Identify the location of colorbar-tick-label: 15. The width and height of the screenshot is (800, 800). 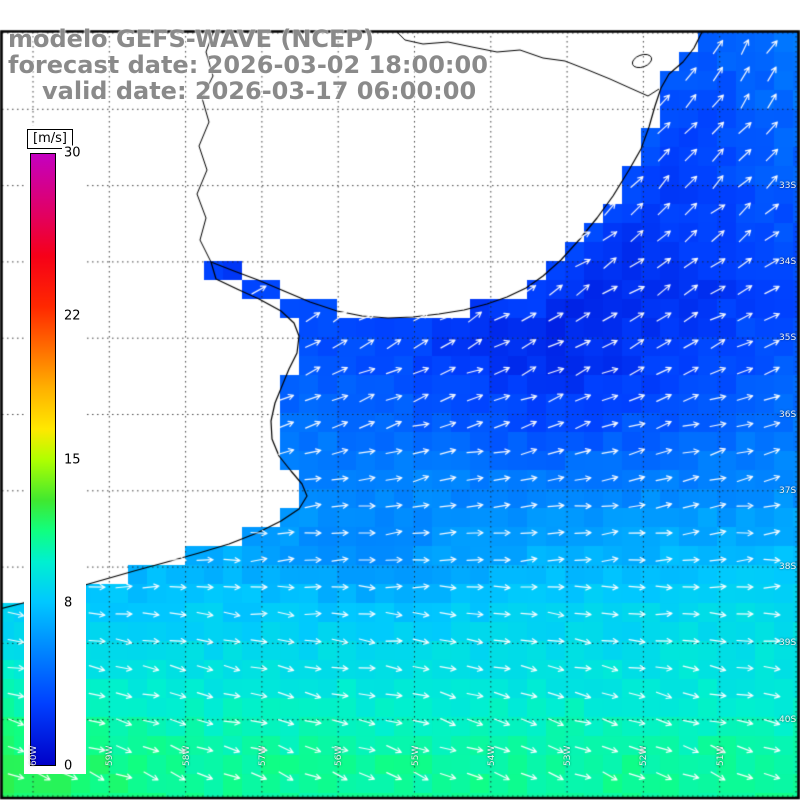
(72, 459).